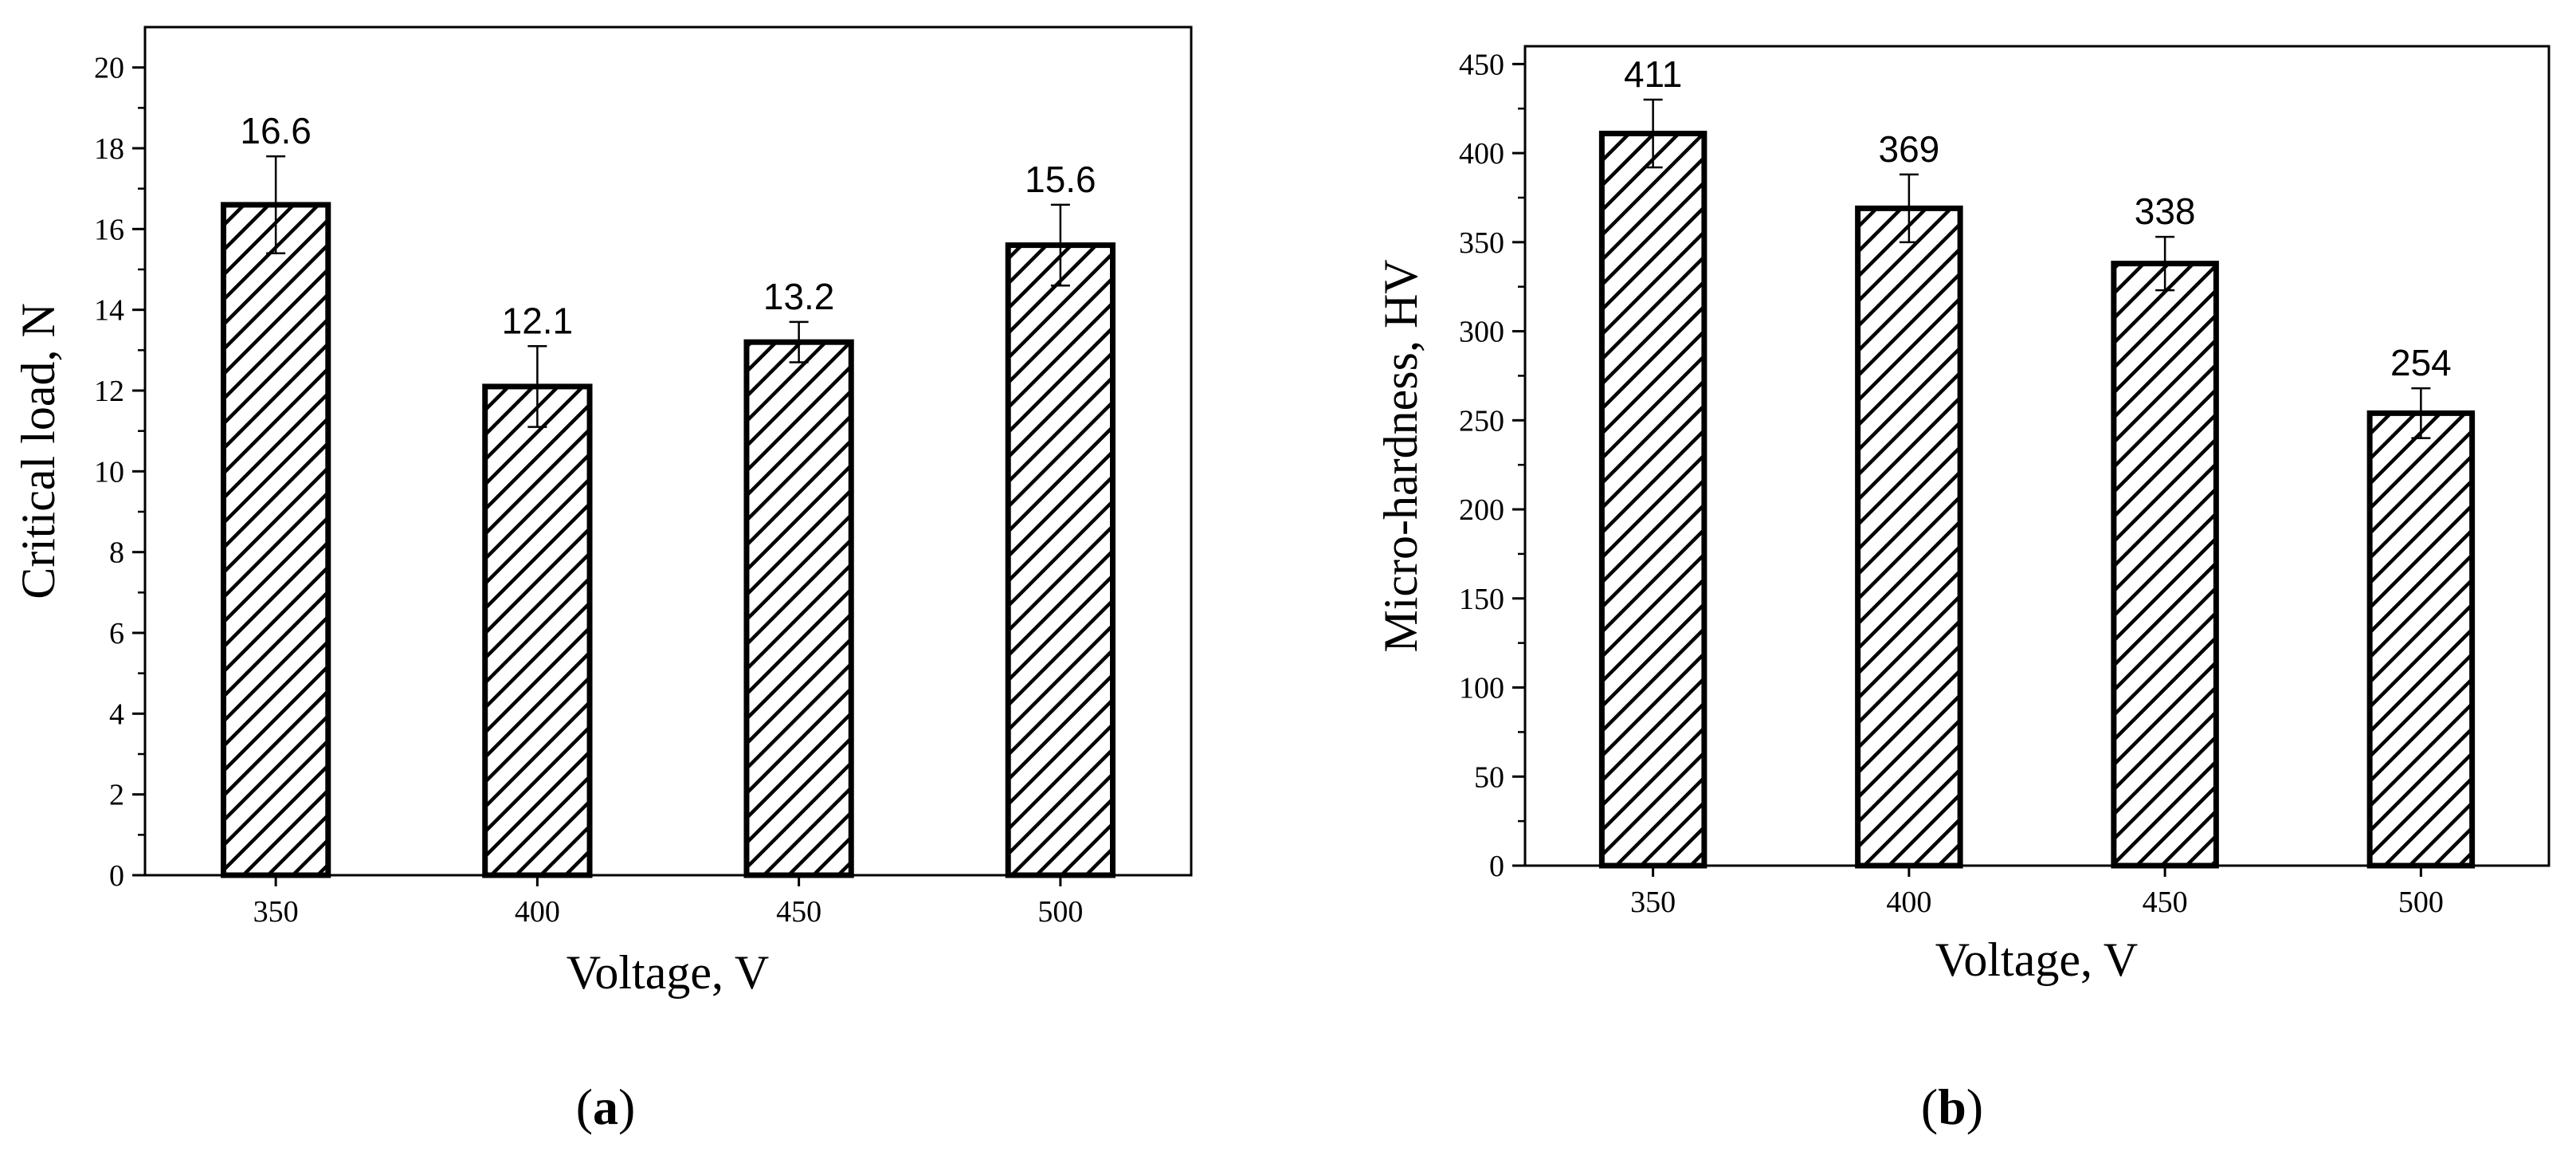 The width and height of the screenshot is (2576, 1151). I want to click on y-tick-label-10: 10, so click(109, 472).